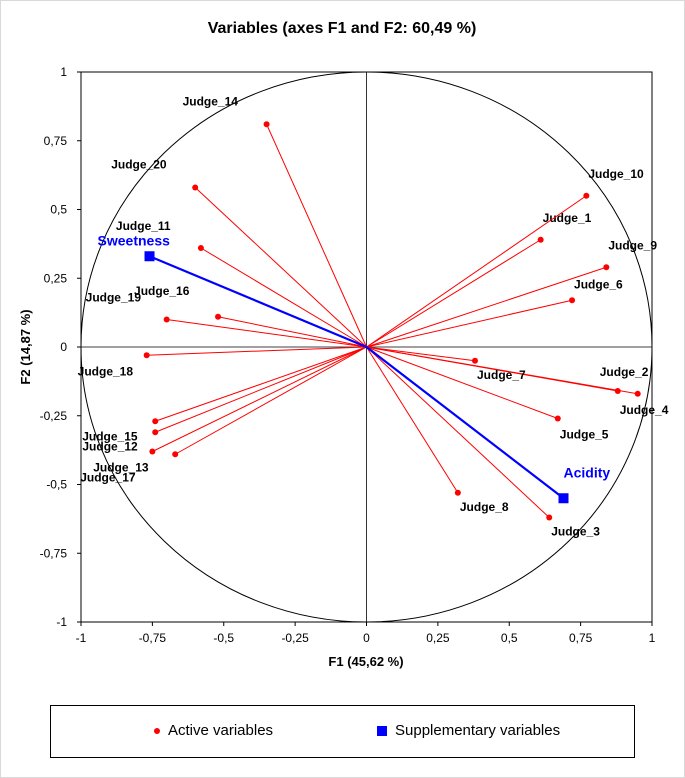  What do you see at coordinates (114, 298) in the screenshot?
I see `variable-label: Judge_19` at bounding box center [114, 298].